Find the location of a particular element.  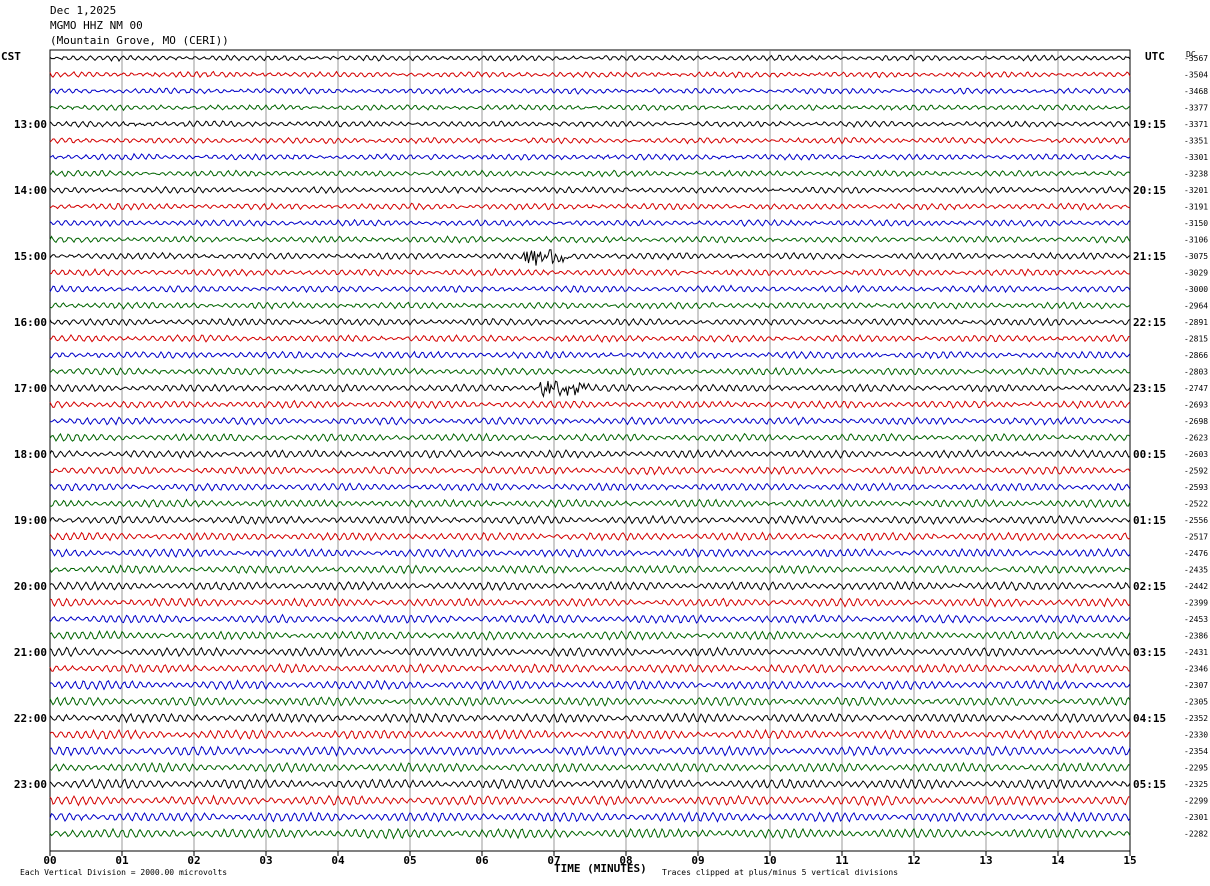

dc-offset-label: -2295 is located at coordinates (1196, 768).